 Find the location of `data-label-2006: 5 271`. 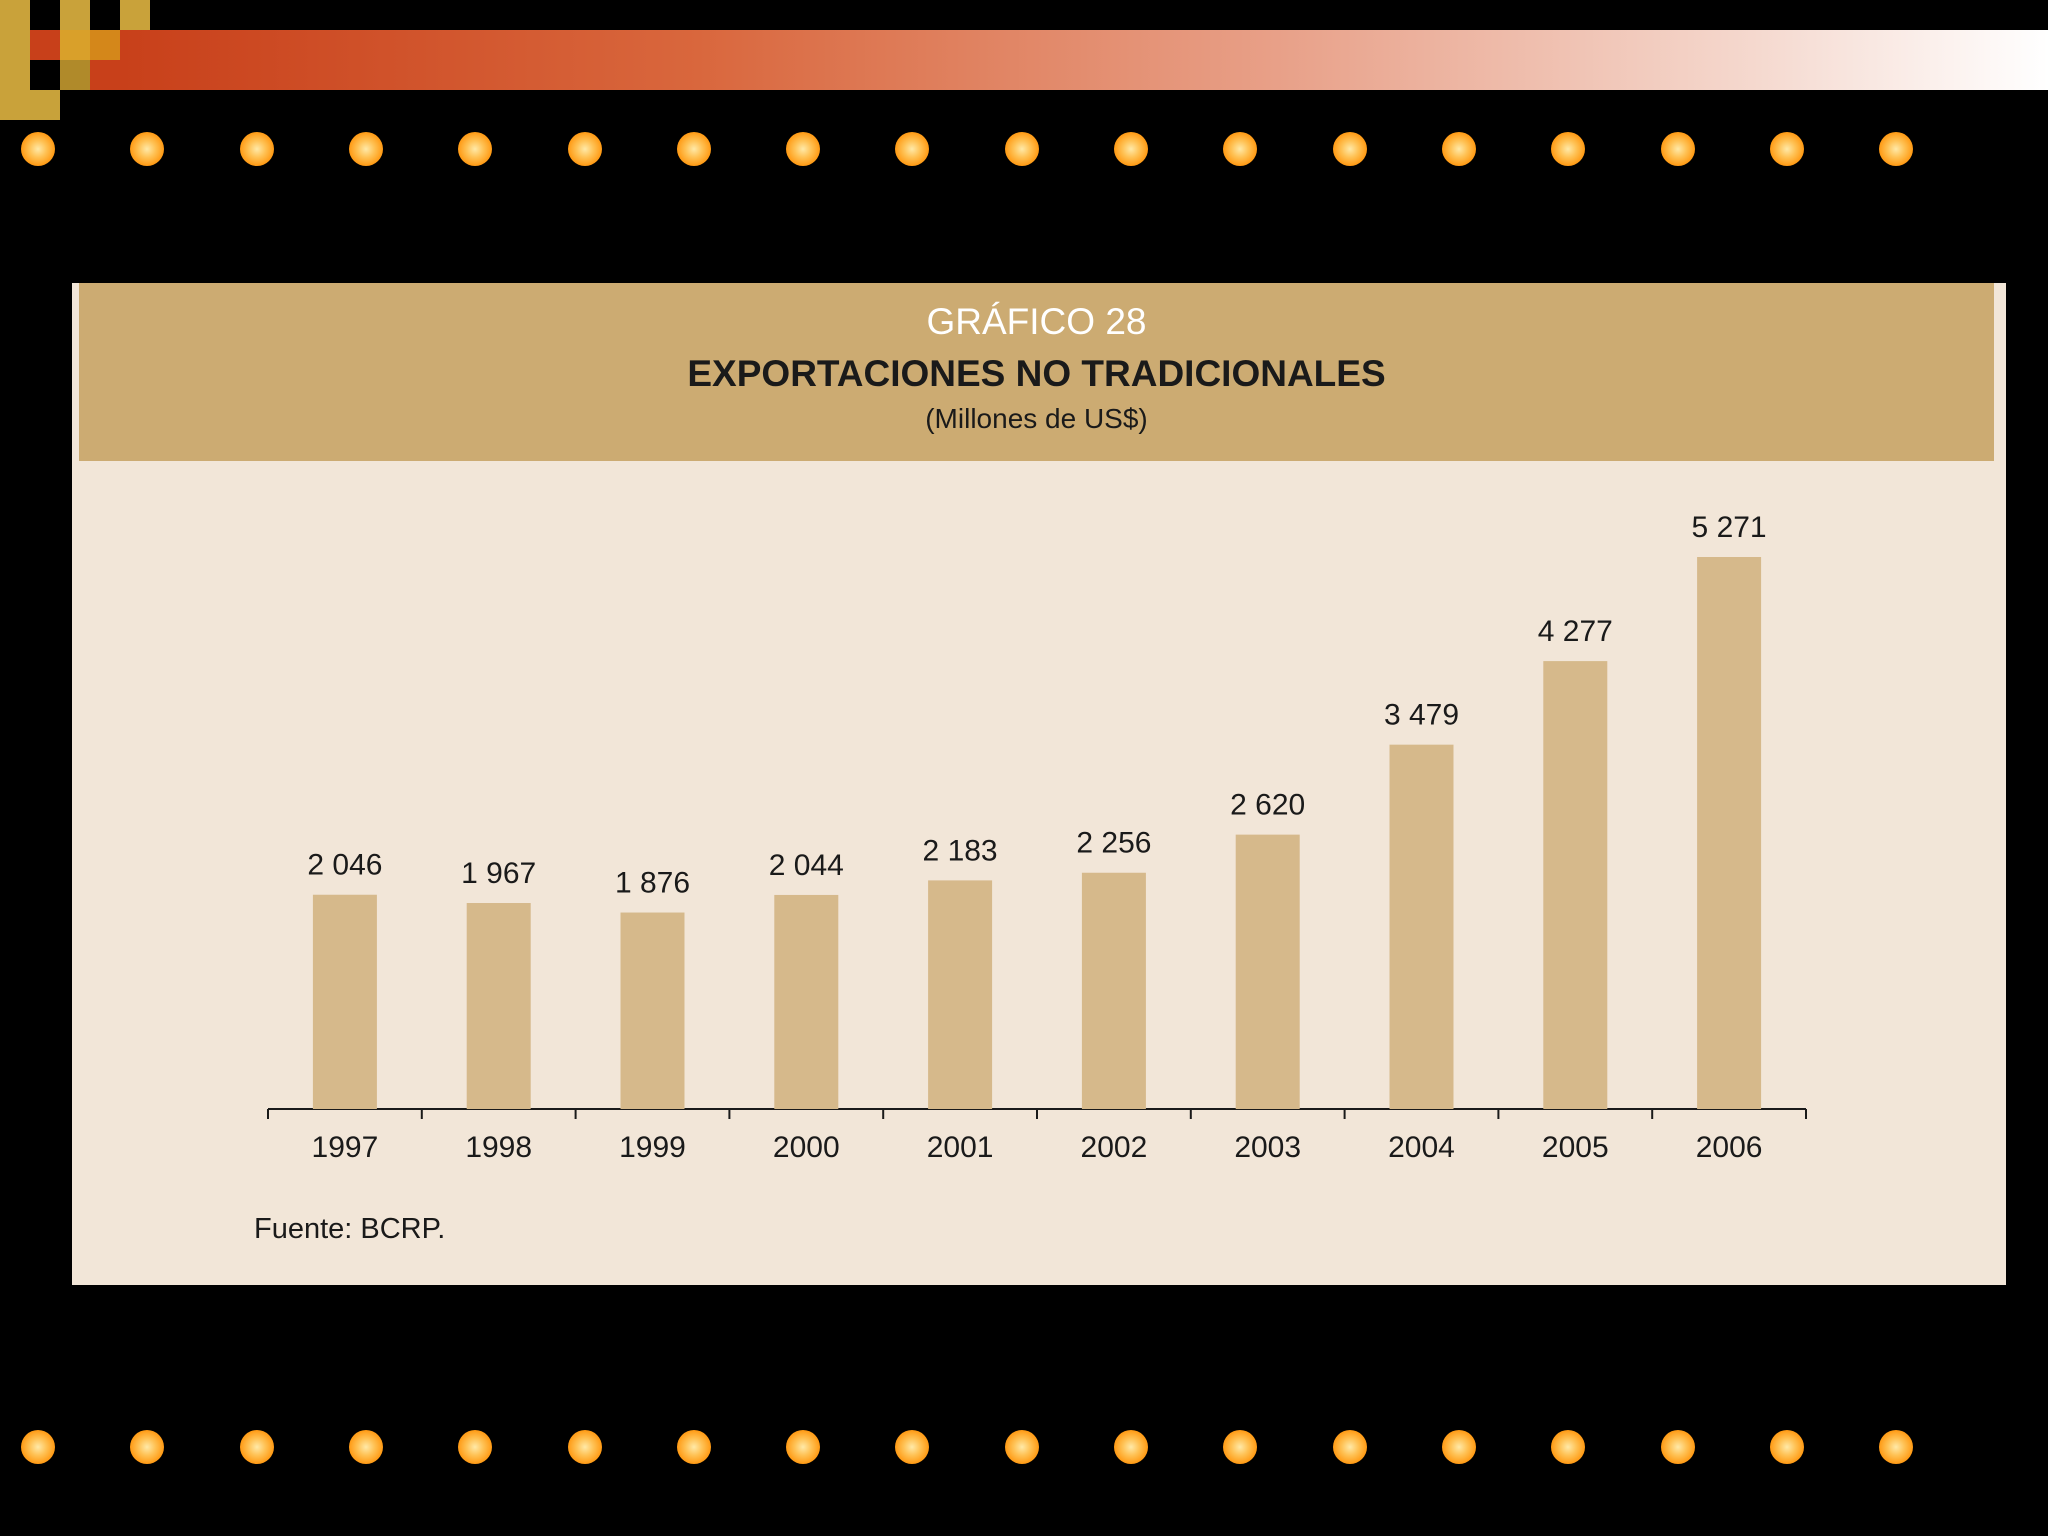

data-label-2006: 5 271 is located at coordinates (1729, 527).